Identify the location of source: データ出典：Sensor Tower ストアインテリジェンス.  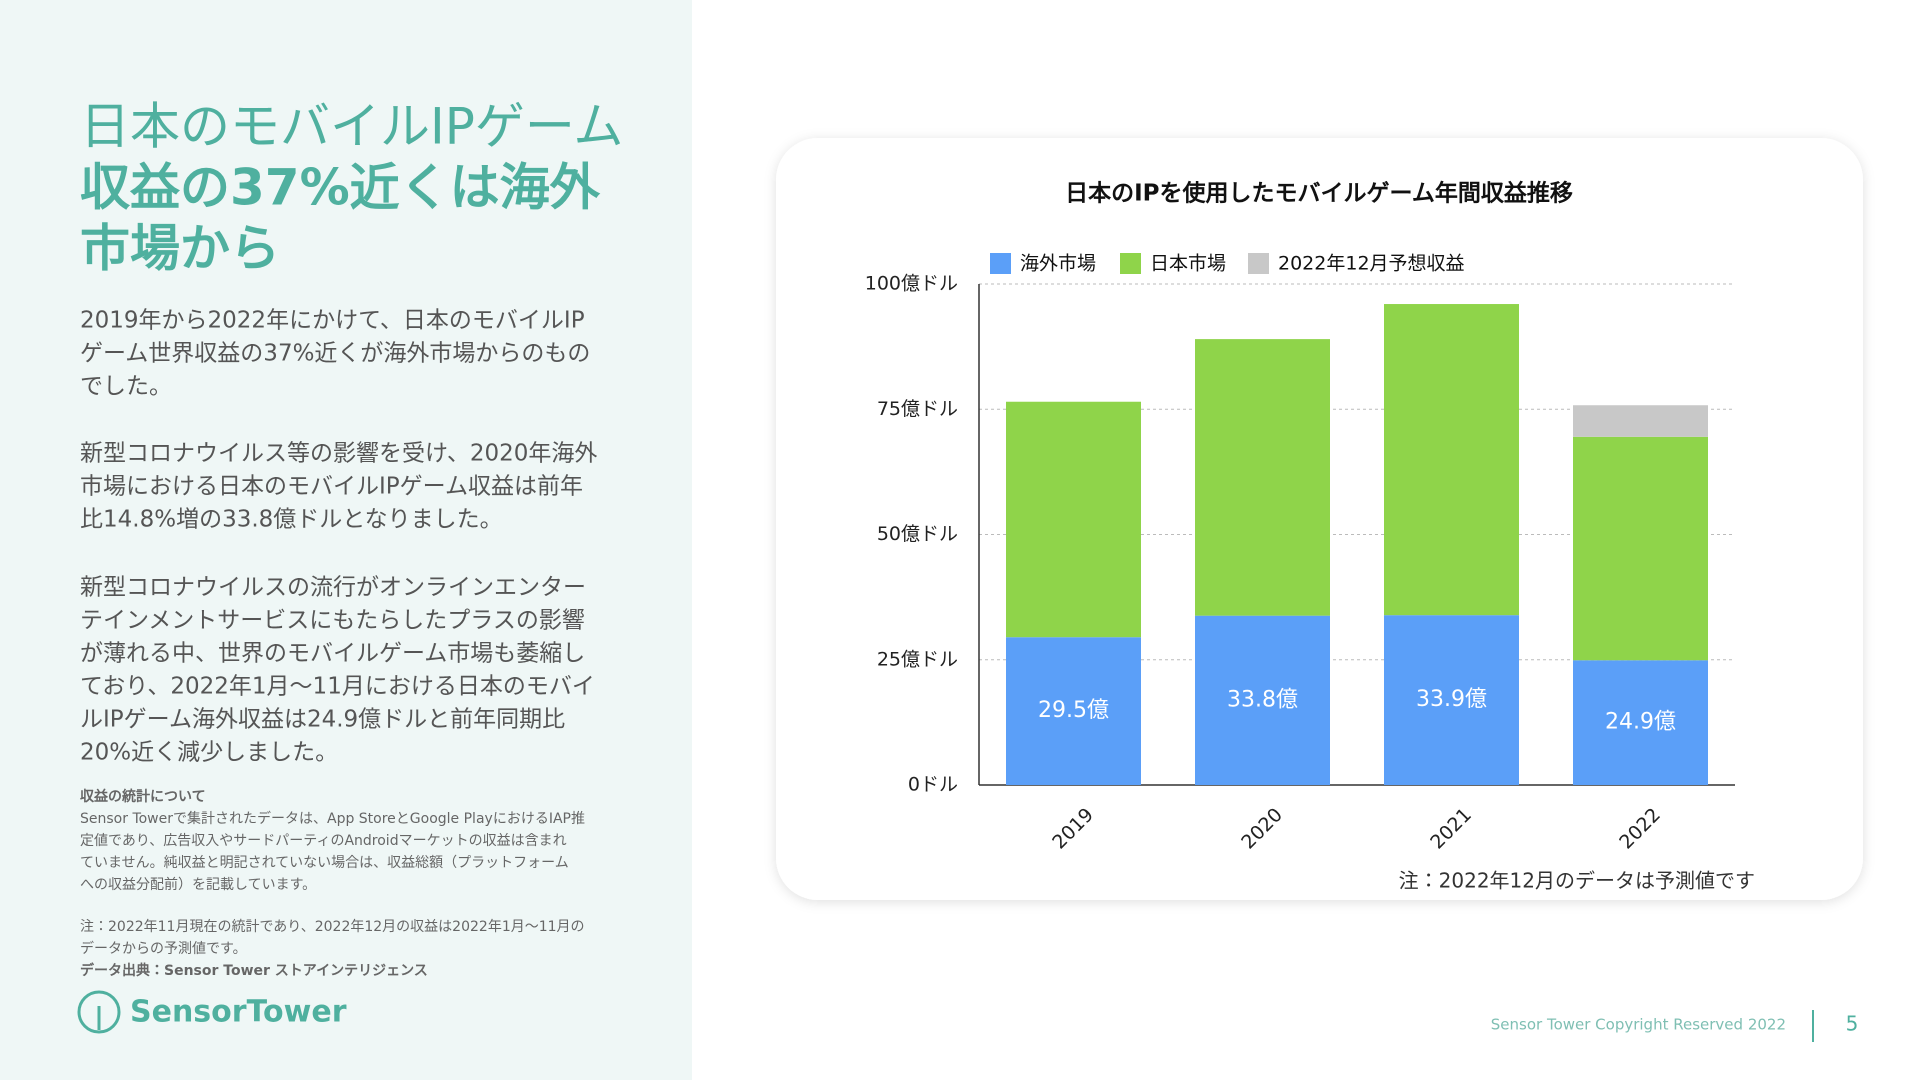
(254, 970).